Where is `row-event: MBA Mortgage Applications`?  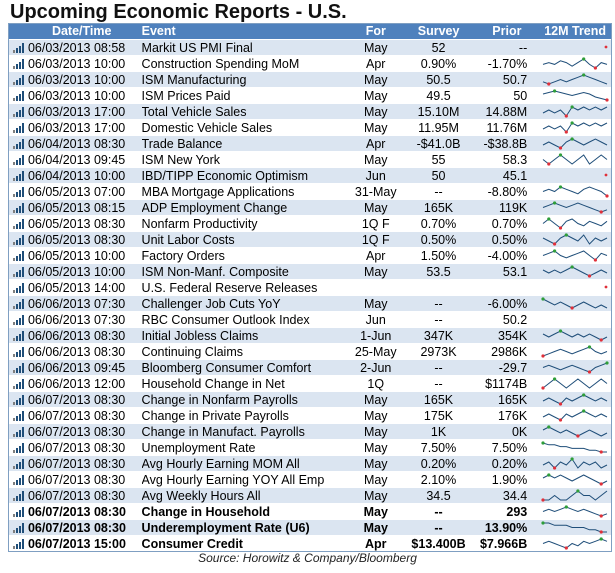
row-event: MBA Mortgage Applications is located at coordinates (218, 192).